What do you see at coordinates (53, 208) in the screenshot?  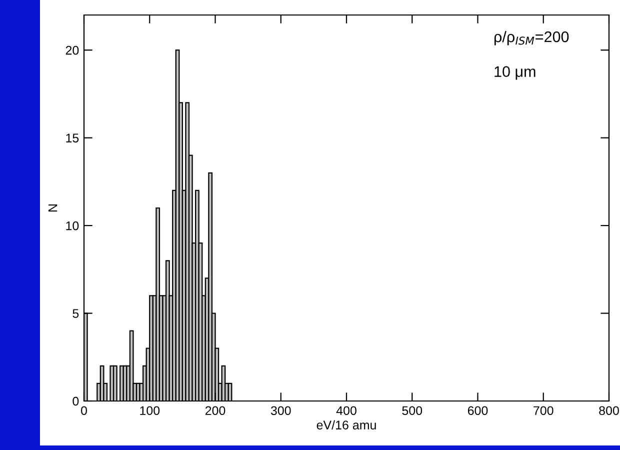 I see `y-axis-title: N` at bounding box center [53, 208].